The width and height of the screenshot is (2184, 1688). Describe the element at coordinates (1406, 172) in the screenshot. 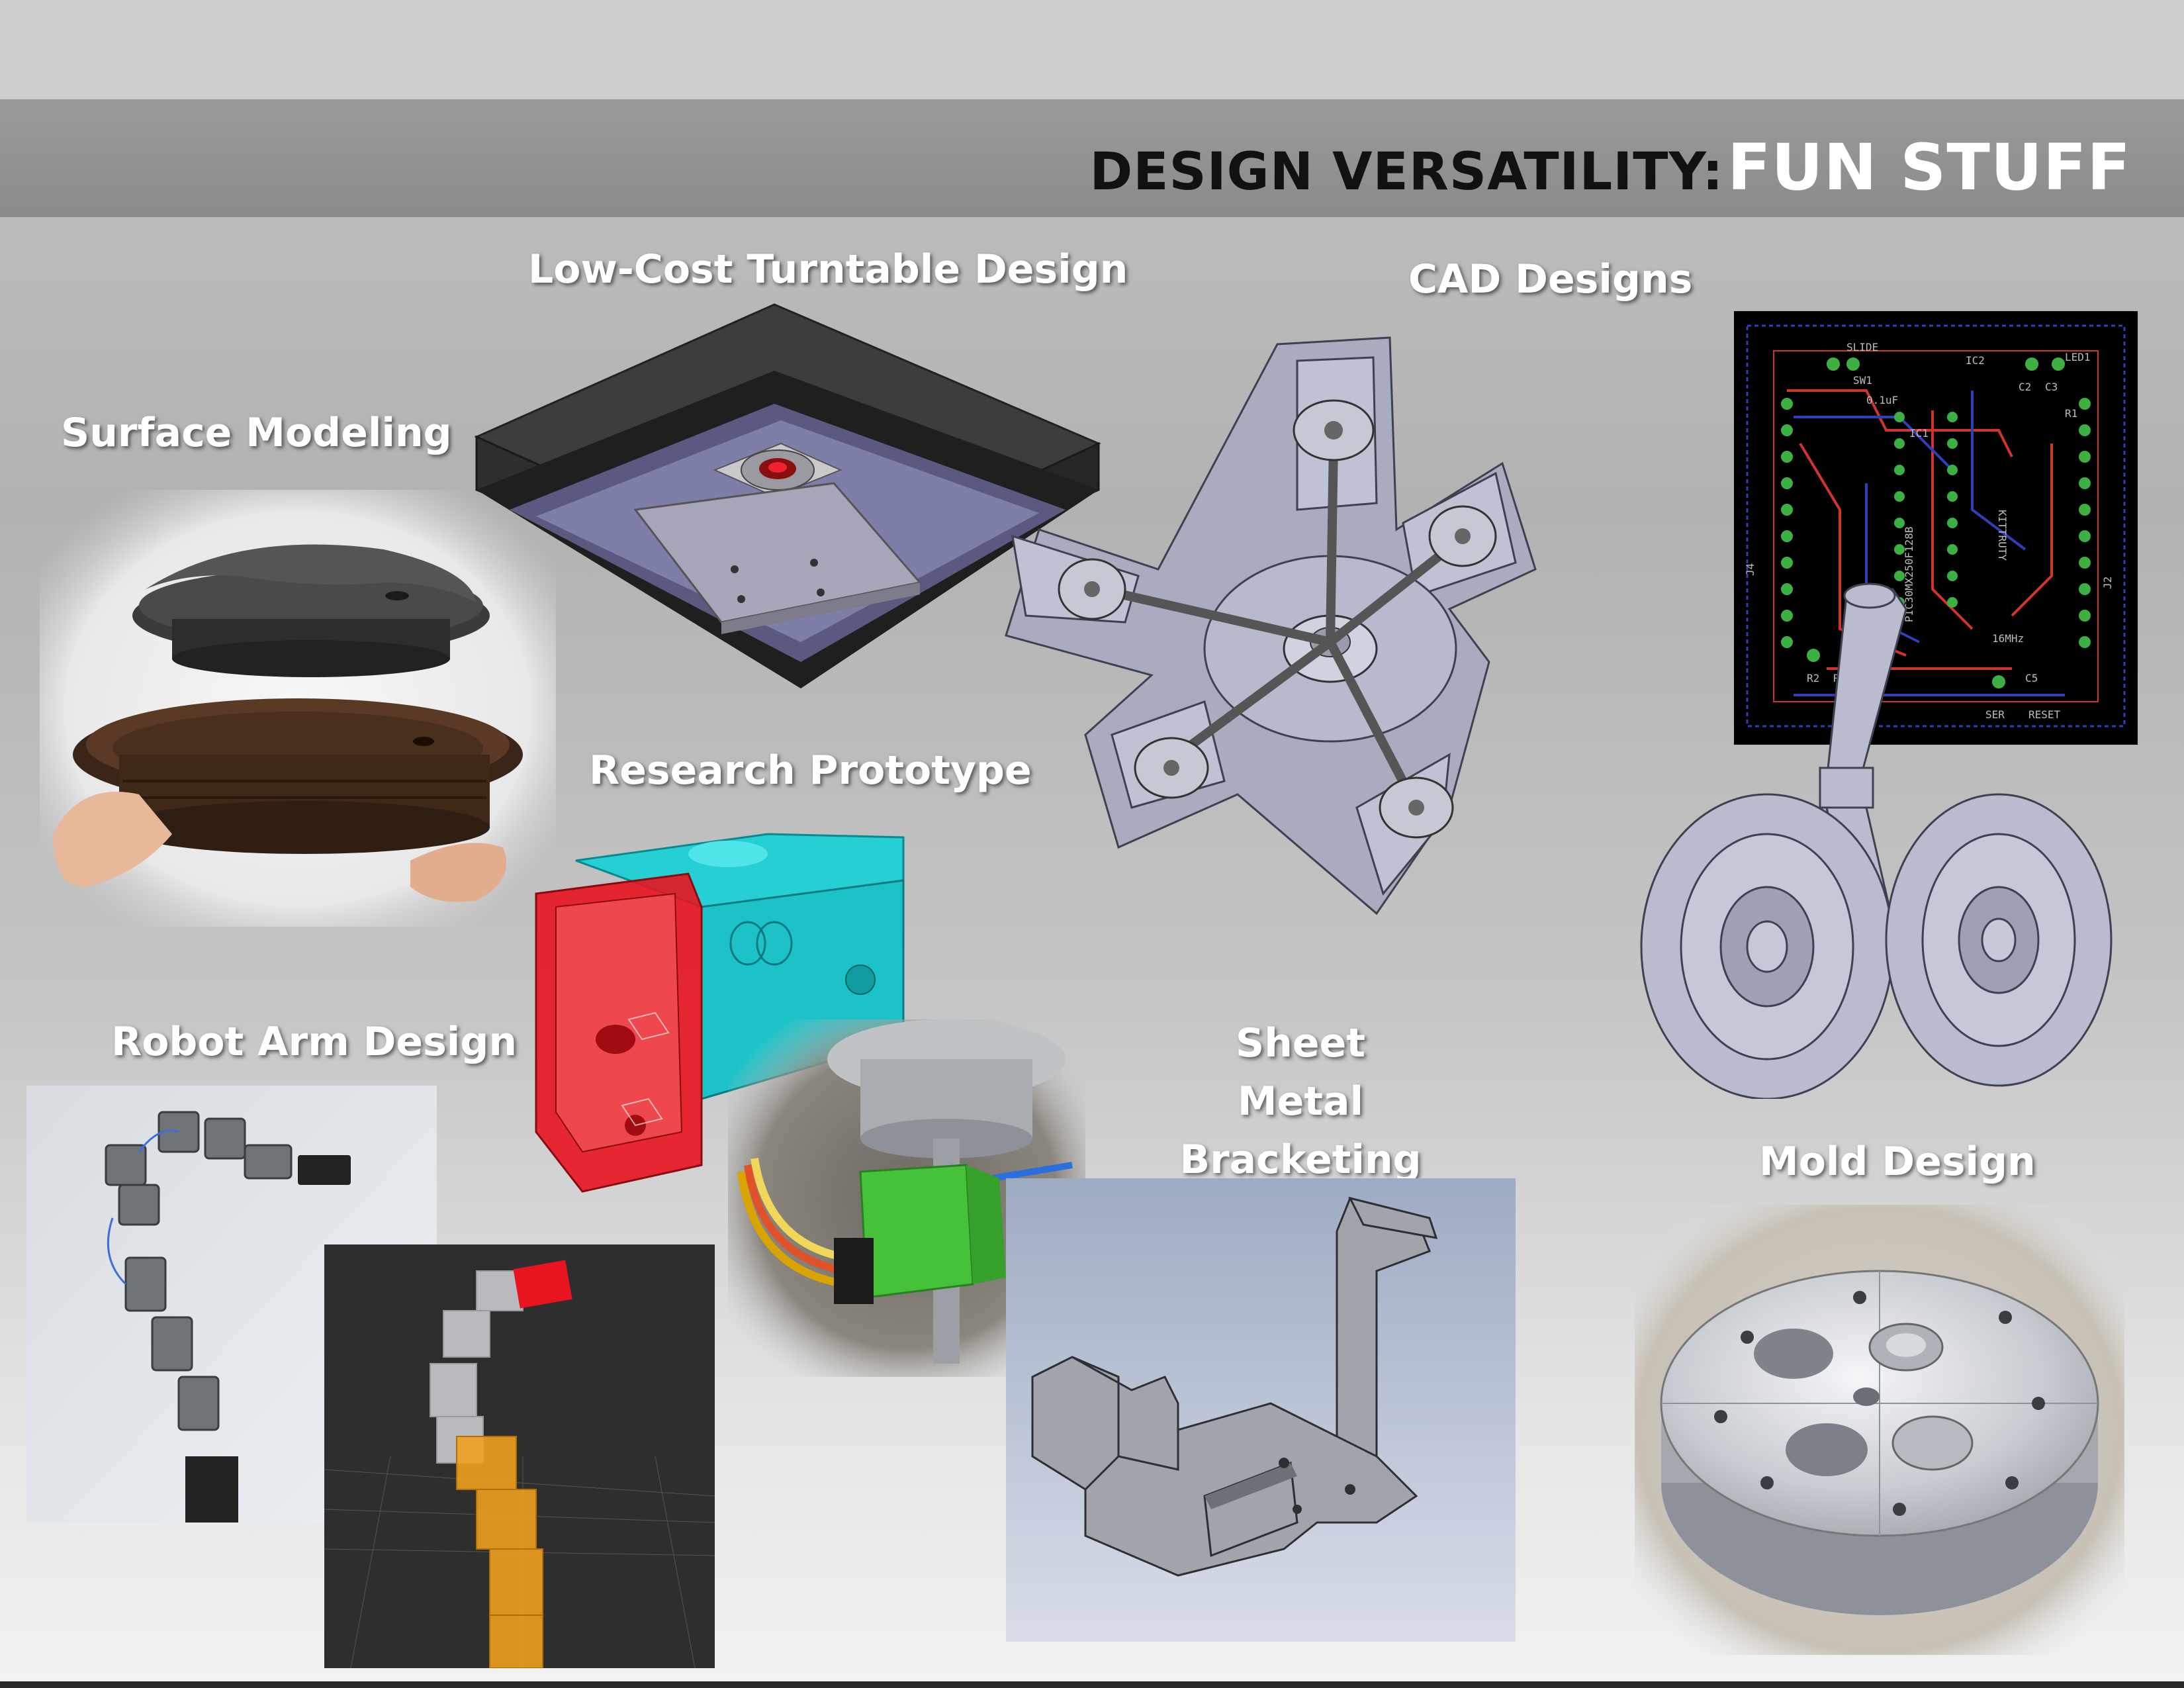

I see `title-prefix: DESIGN VERSATILITY:` at that location.